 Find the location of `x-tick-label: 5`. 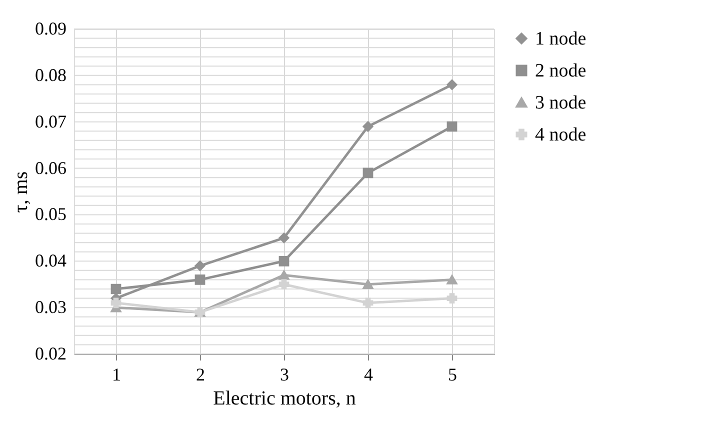

x-tick-label: 5 is located at coordinates (452, 374).